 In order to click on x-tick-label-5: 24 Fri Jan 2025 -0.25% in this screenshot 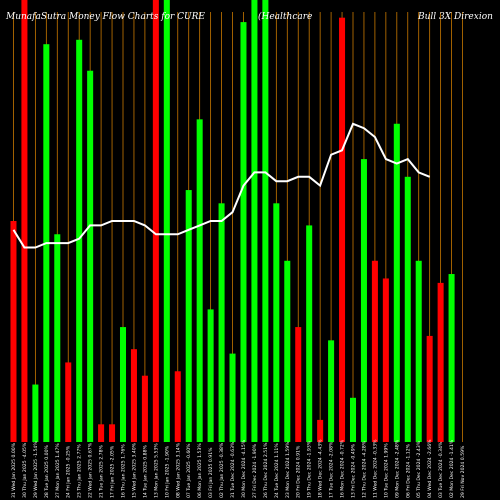, I will do `click(69, 471)`.